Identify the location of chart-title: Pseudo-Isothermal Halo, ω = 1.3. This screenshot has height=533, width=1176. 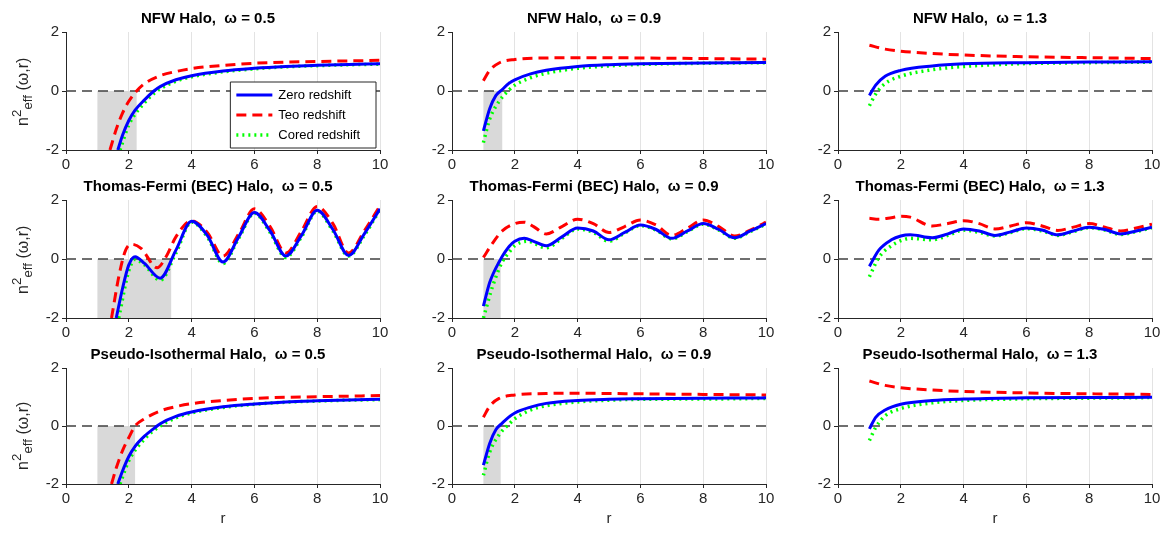
(980, 354).